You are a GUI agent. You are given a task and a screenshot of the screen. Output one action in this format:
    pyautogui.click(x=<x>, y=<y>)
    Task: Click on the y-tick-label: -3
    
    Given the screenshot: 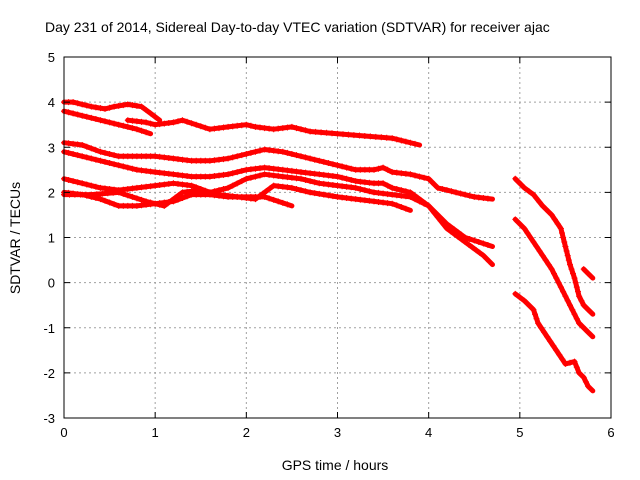 What is the action you would take?
    pyautogui.click(x=49, y=418)
    